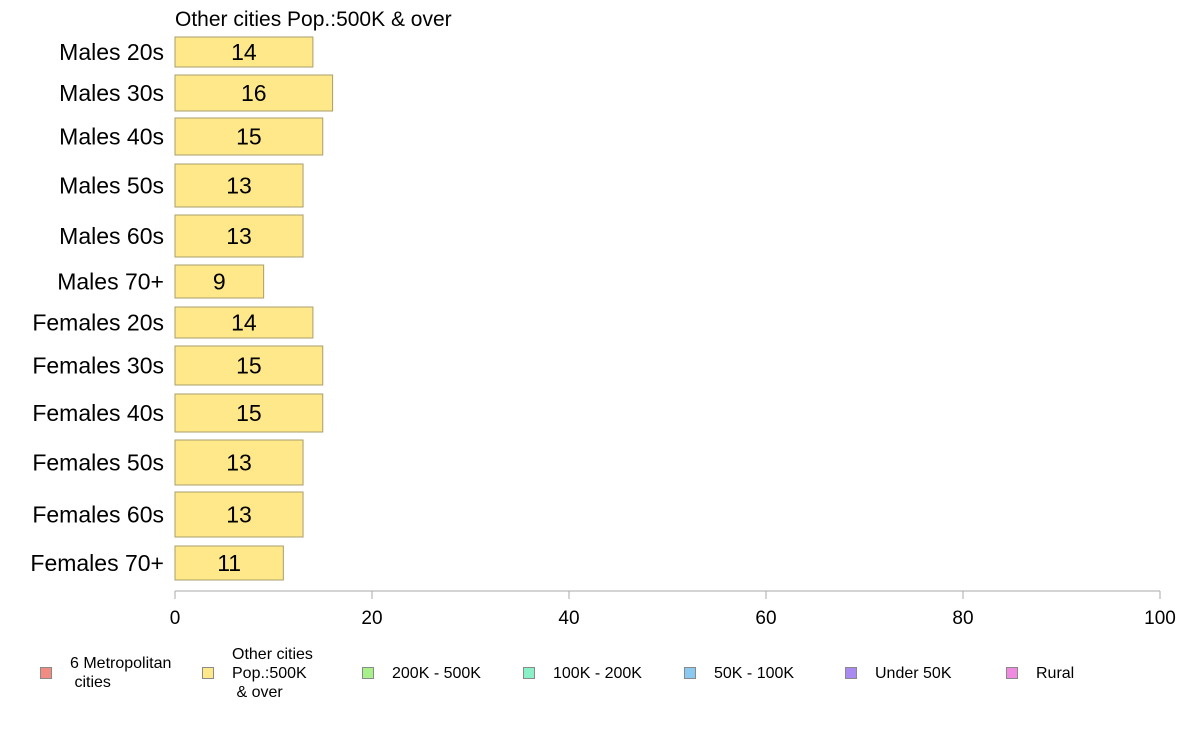 Image resolution: width=1188 pixels, height=736 pixels. Describe the element at coordinates (110, 282) in the screenshot. I see `category-label: Males 70+` at that location.